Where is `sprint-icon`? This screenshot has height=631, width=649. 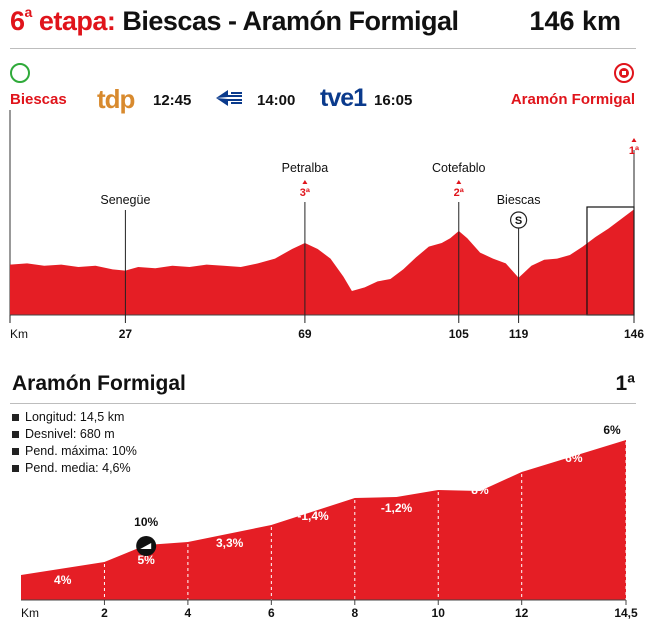 sprint-icon is located at coordinates (519, 220).